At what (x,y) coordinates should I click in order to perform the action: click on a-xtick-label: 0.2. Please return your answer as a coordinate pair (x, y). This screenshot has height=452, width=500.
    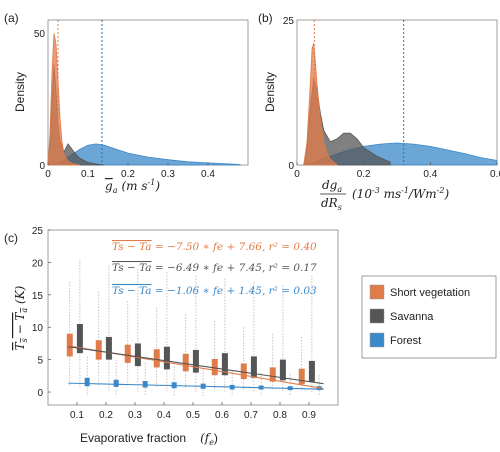
    Looking at the image, I should click on (128, 174).